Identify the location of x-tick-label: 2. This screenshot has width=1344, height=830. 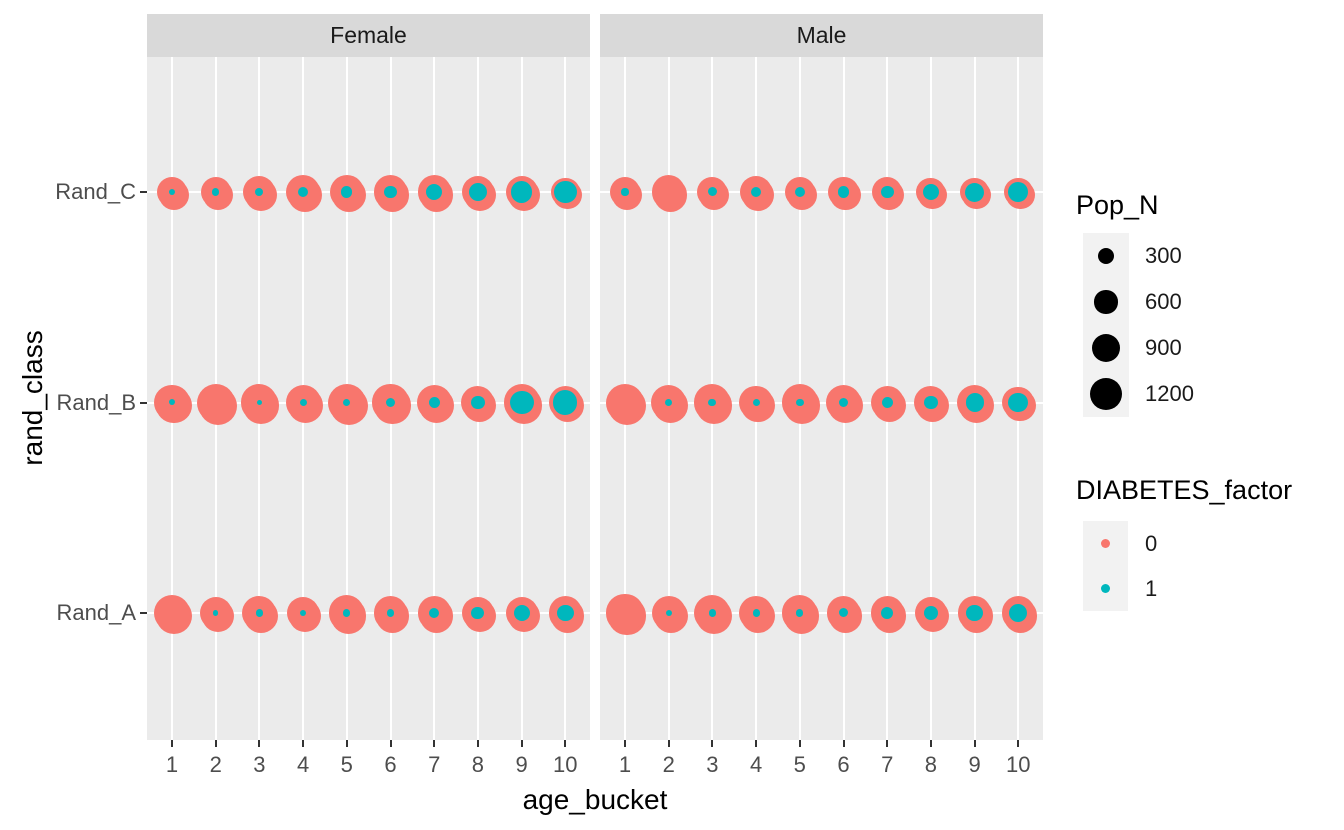
(668, 764).